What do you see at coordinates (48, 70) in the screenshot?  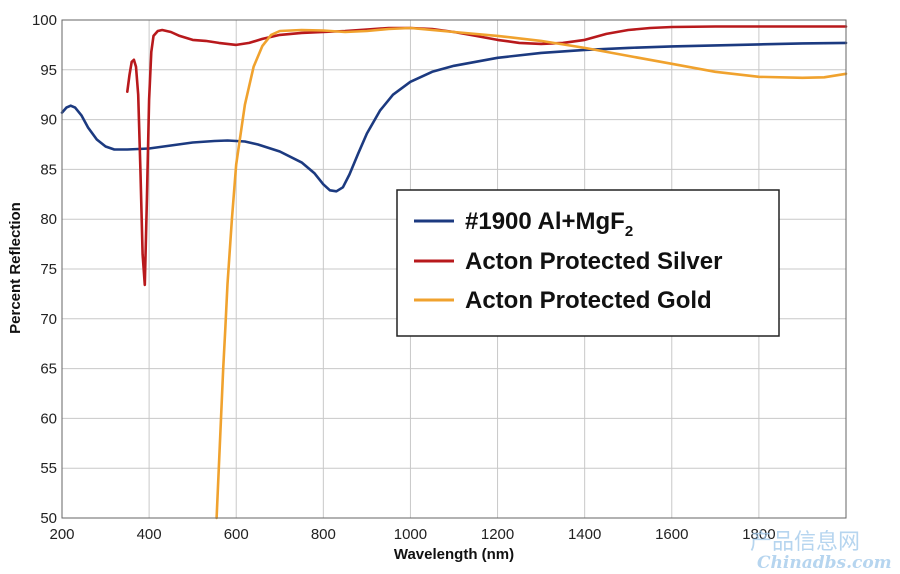 I see `y-tick-label: 95` at bounding box center [48, 70].